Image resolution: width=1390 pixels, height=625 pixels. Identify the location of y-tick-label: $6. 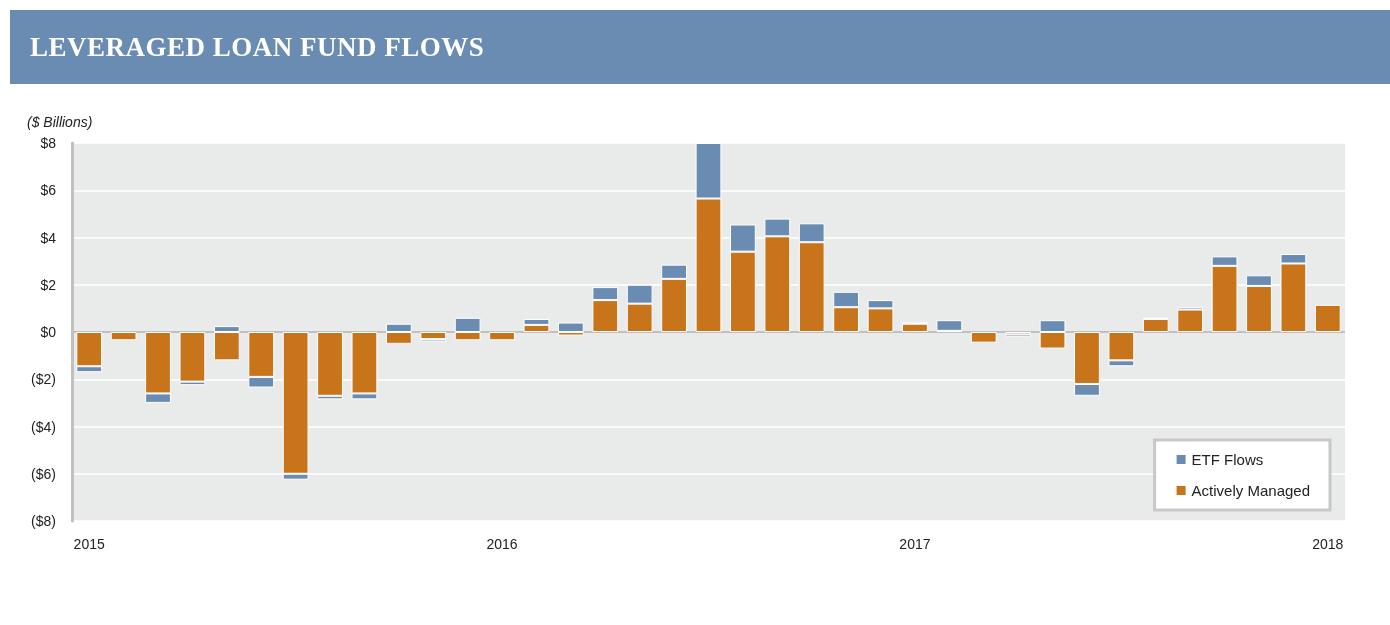
(48, 190).